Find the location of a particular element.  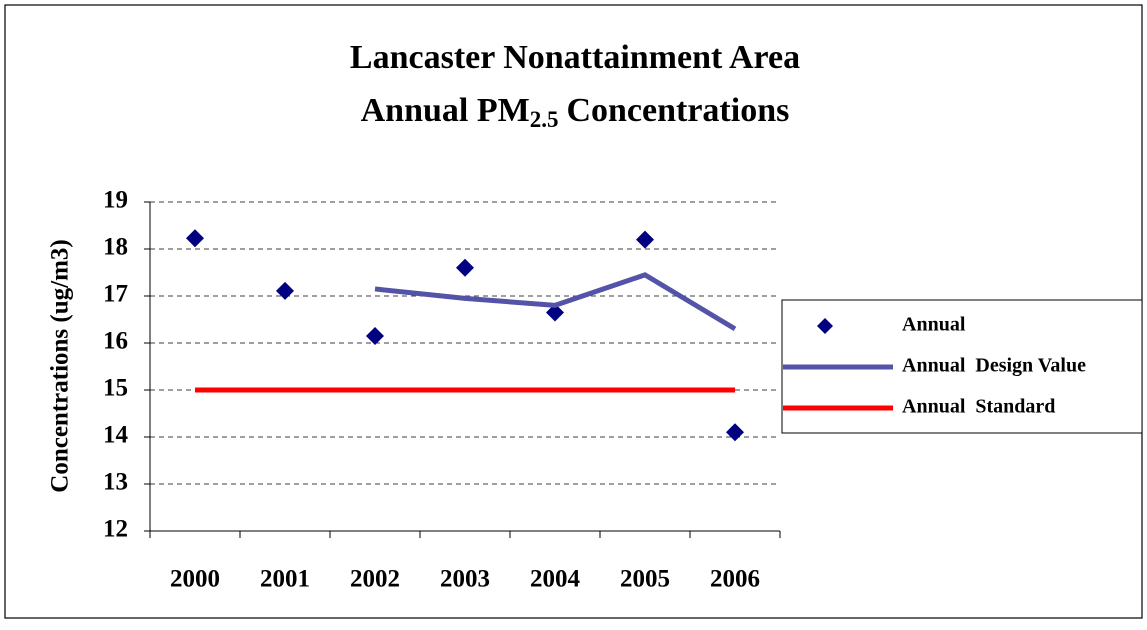

y-tick-label: 17 is located at coordinates (115, 294).